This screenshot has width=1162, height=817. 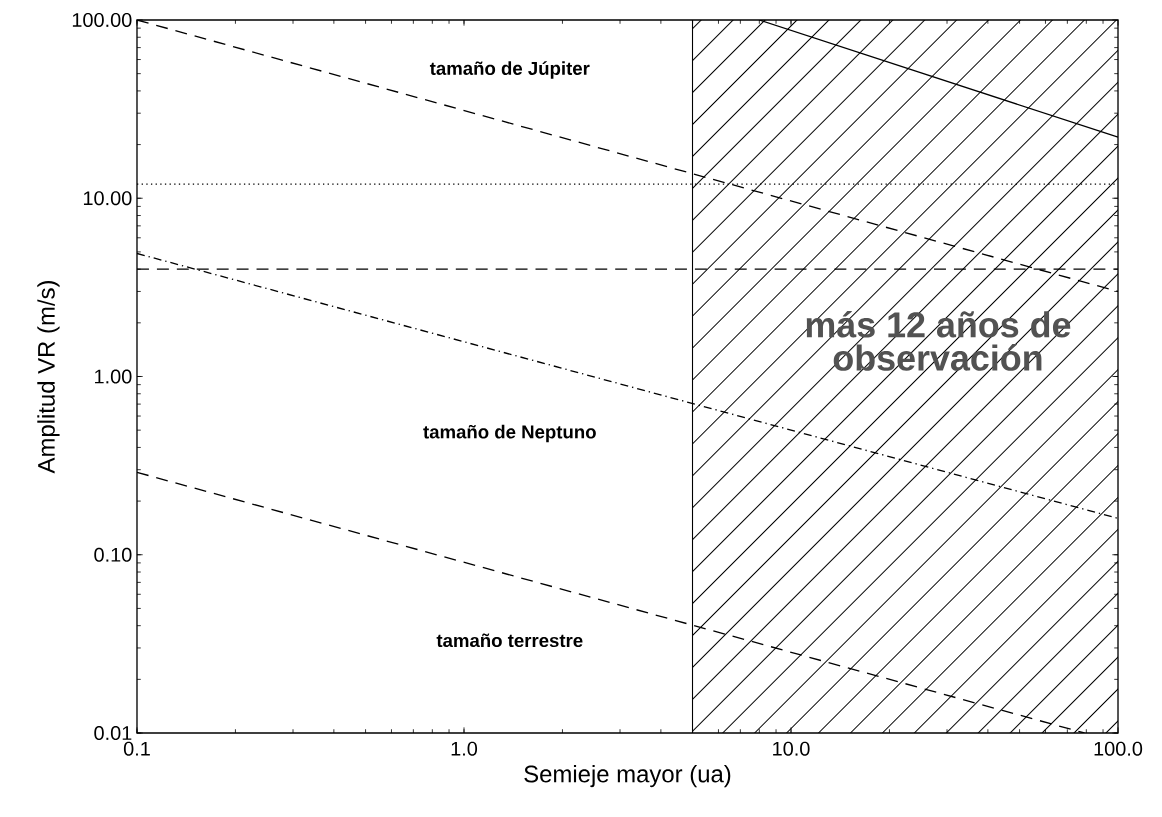 What do you see at coordinates (107, 198) in the screenshot?
I see `y-tick-label: 10.00` at bounding box center [107, 198].